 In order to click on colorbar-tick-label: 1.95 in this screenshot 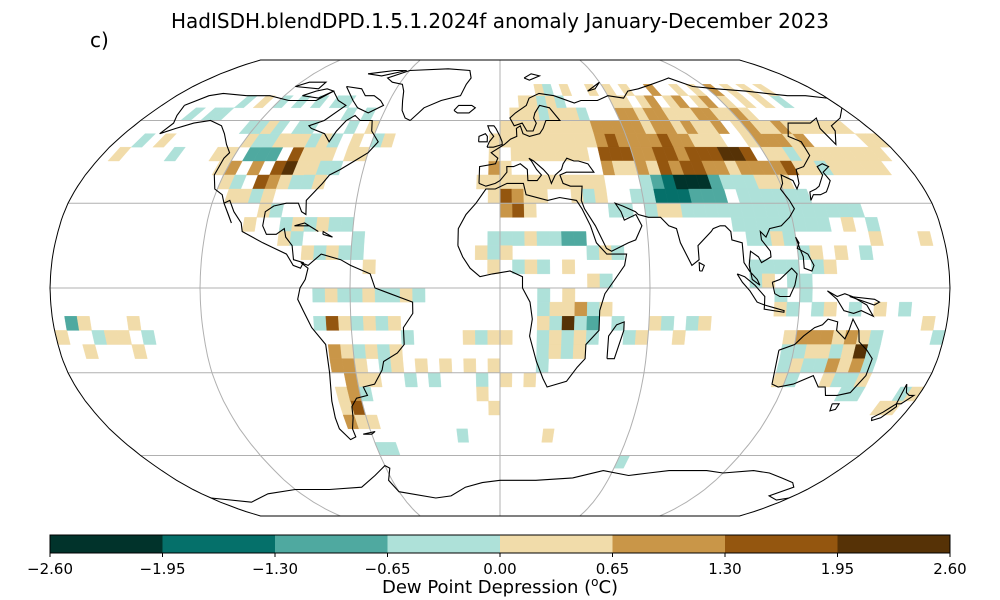, I will do `click(837, 569)`.